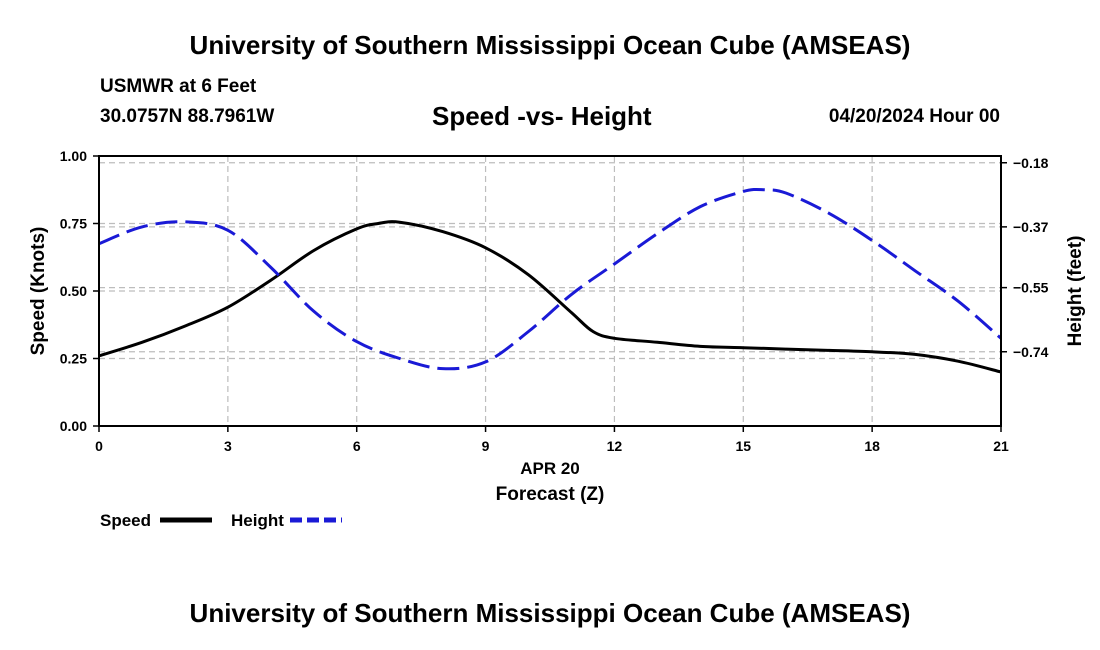 This screenshot has height=650, width=1100. Describe the element at coordinates (178, 86) in the screenshot. I see `station-label: USMWR at 6 Feet` at that location.